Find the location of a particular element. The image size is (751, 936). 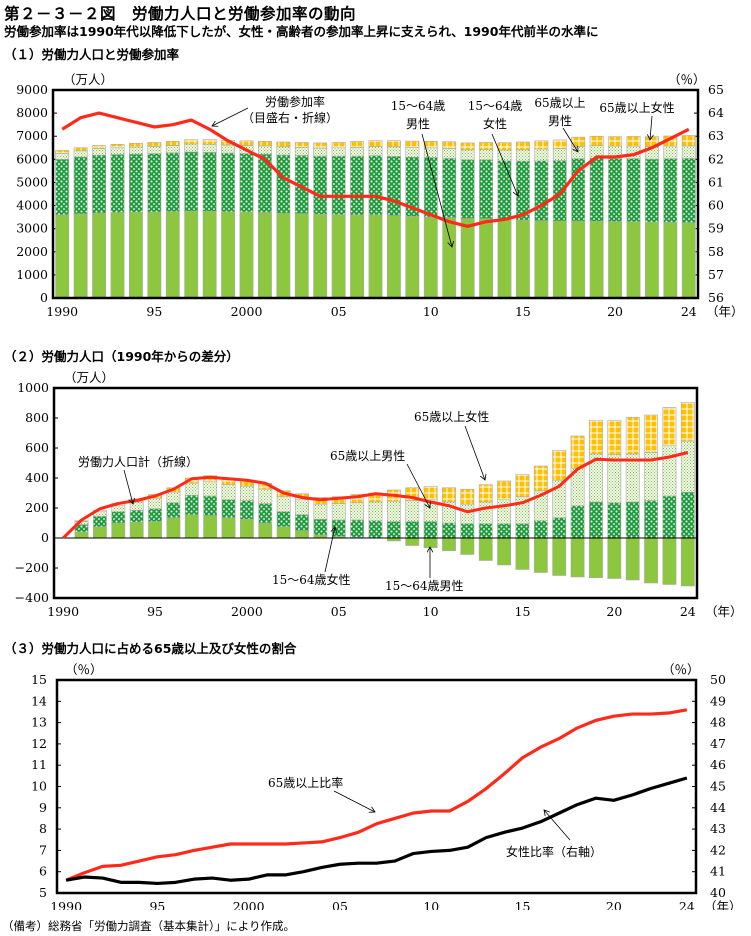

y-tick-label: 600 is located at coordinates (37, 447).